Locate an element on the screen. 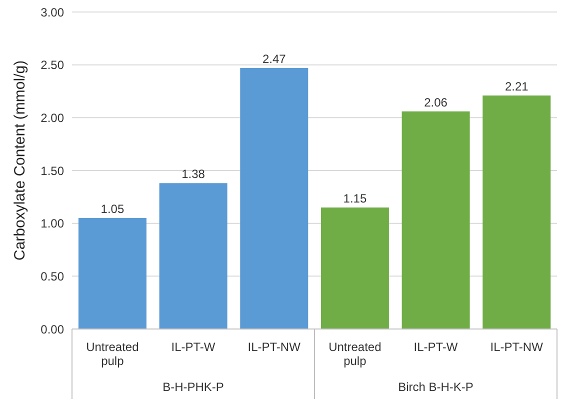  y-tick-label: 3.00 is located at coordinates (52, 12).